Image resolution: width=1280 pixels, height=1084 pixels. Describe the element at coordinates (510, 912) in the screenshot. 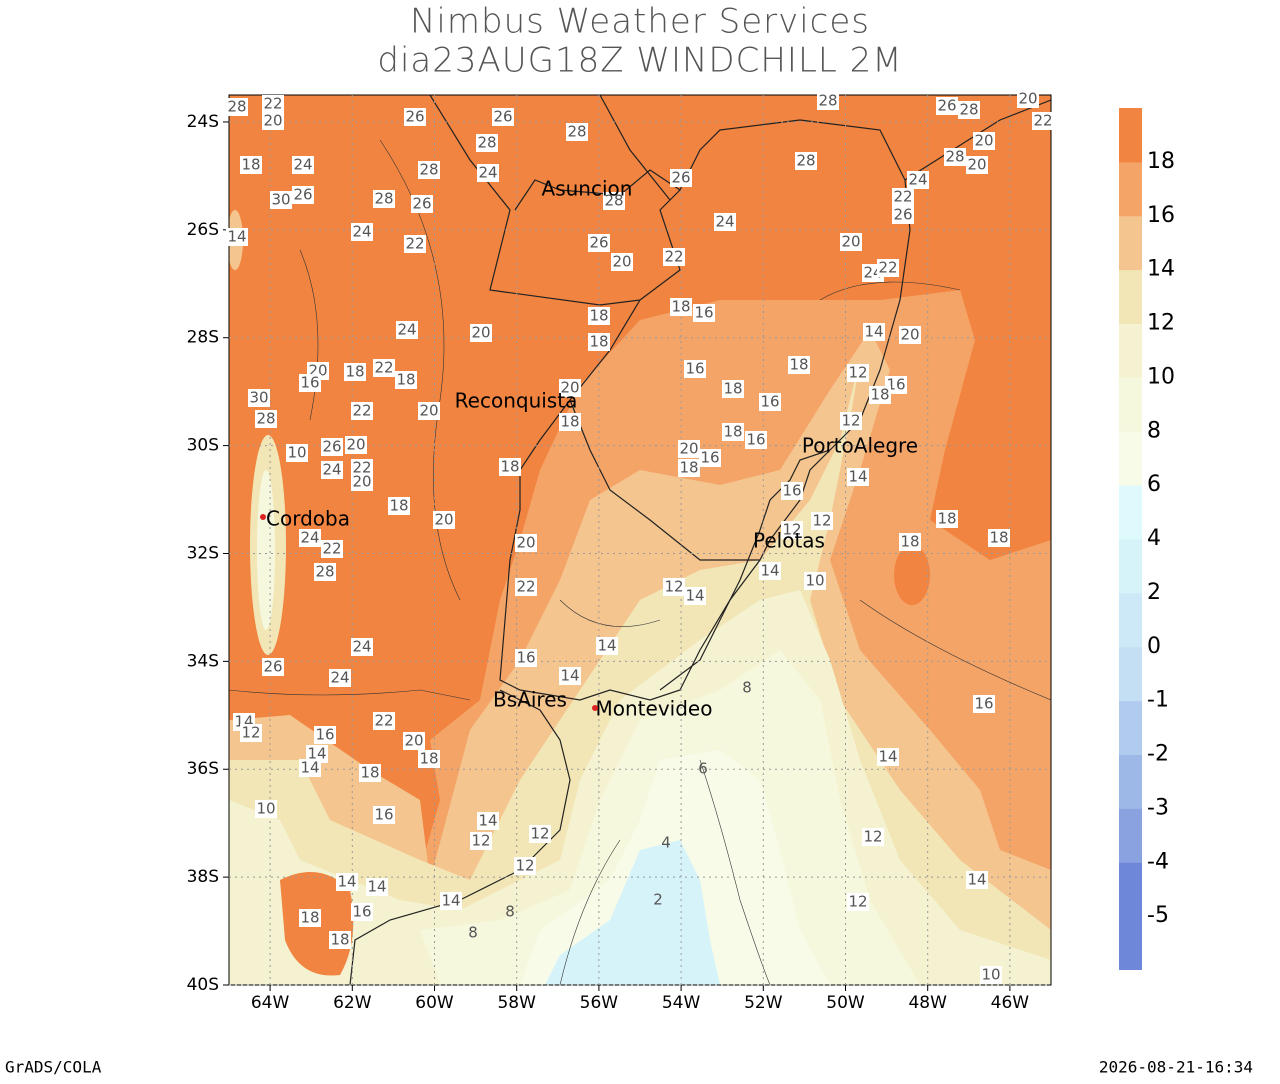

I see `contour-label: 8` at that location.